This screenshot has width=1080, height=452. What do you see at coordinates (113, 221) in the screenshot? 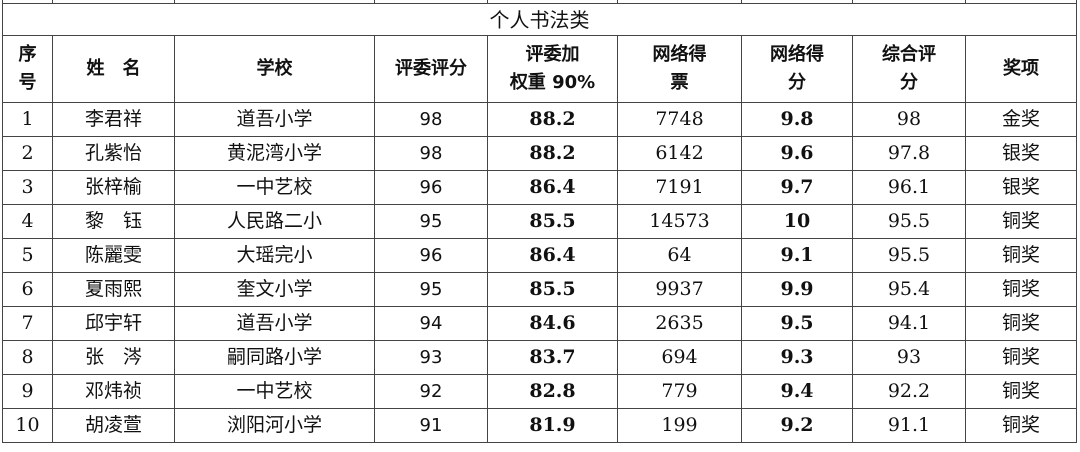
I see `cell-name: 黎 钰` at bounding box center [113, 221].